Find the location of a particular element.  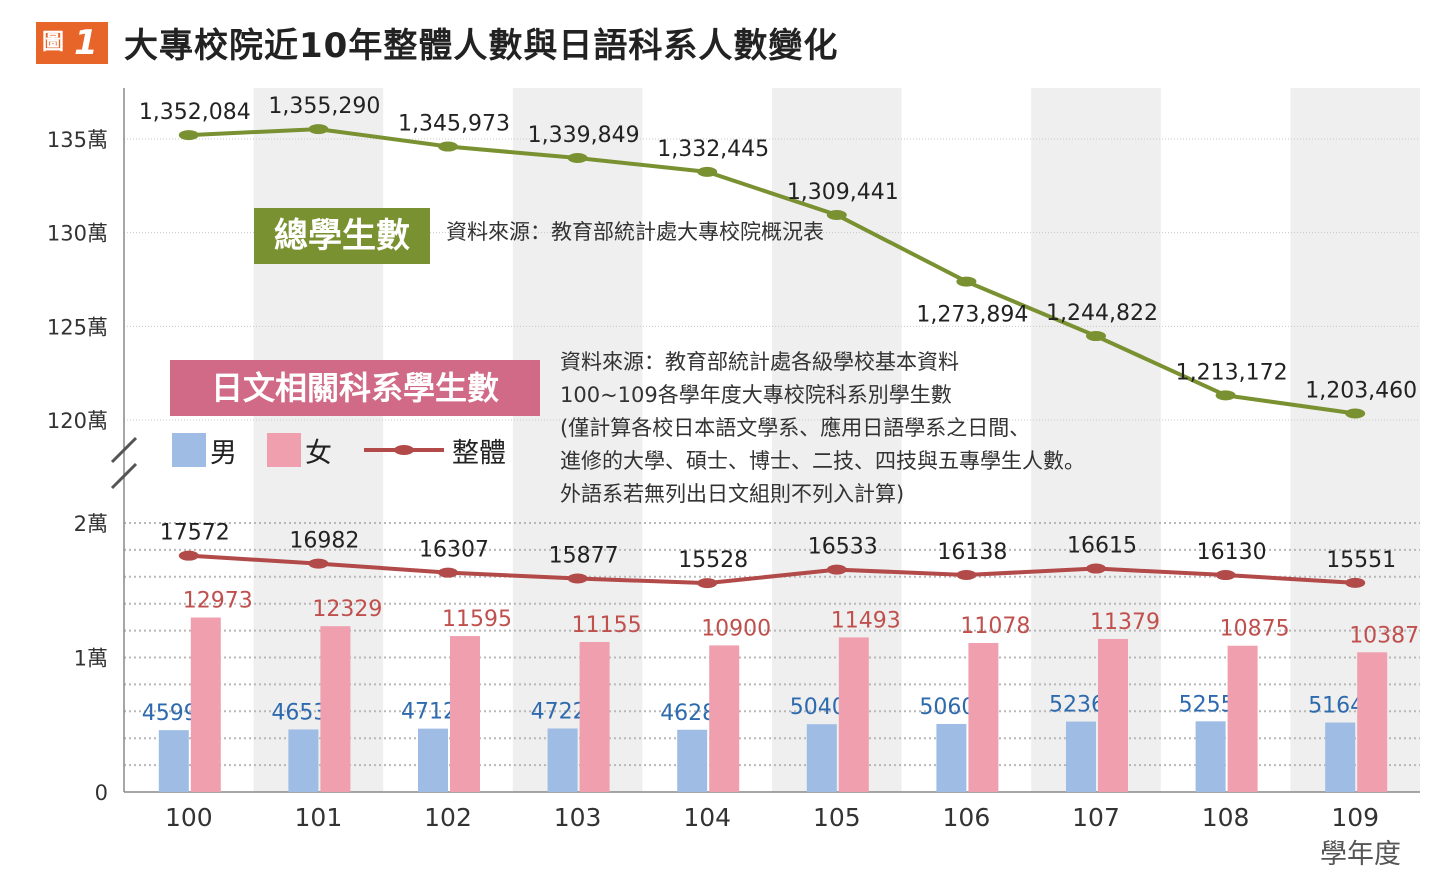

legend-total: 整體 is located at coordinates (434, 450).